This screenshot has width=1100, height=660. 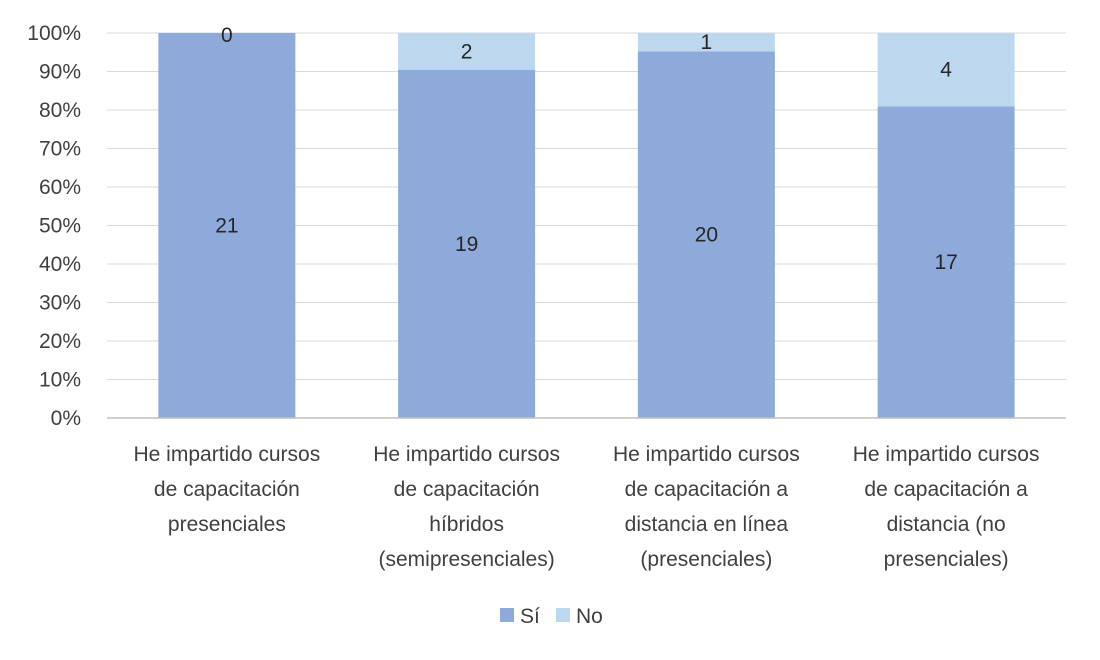 What do you see at coordinates (66, 418) in the screenshot?
I see `y-tick-label: 0%` at bounding box center [66, 418].